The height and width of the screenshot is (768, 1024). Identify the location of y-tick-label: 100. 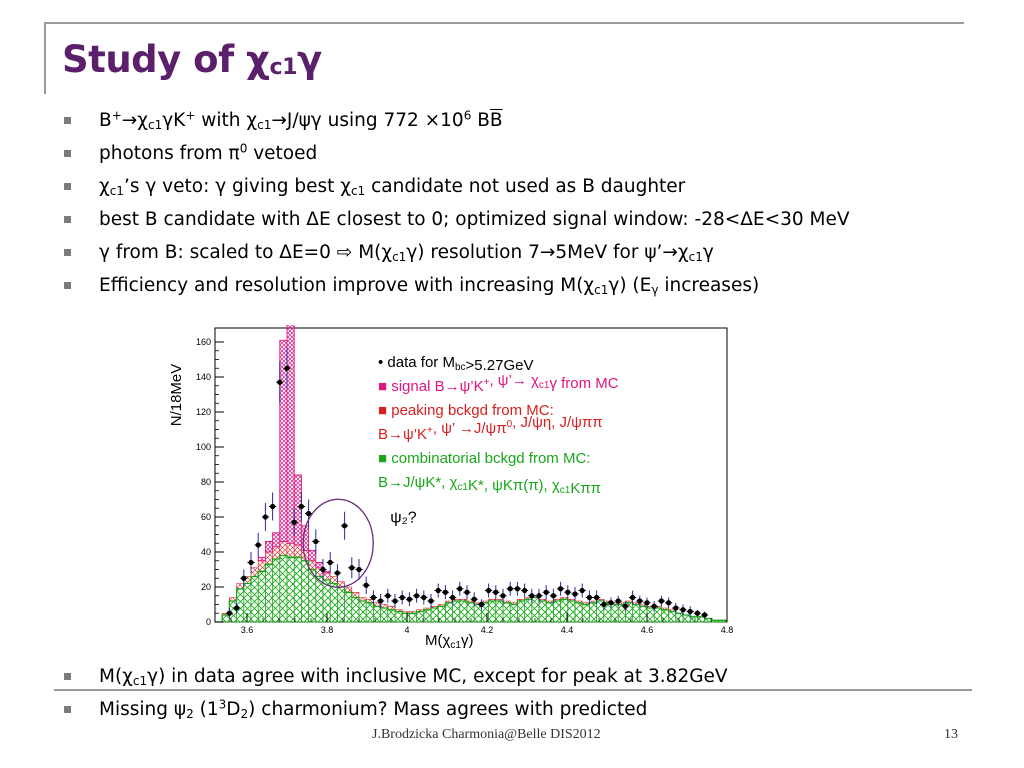
(203, 447).